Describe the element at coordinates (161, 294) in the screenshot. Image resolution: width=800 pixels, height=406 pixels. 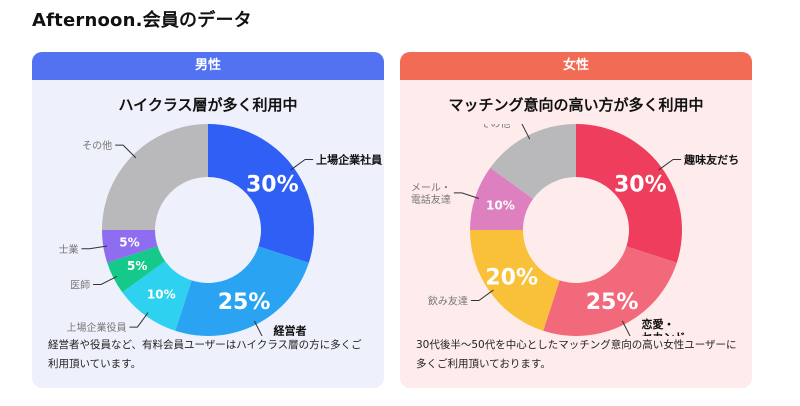
I see `value-label-0-2: 10%` at that location.